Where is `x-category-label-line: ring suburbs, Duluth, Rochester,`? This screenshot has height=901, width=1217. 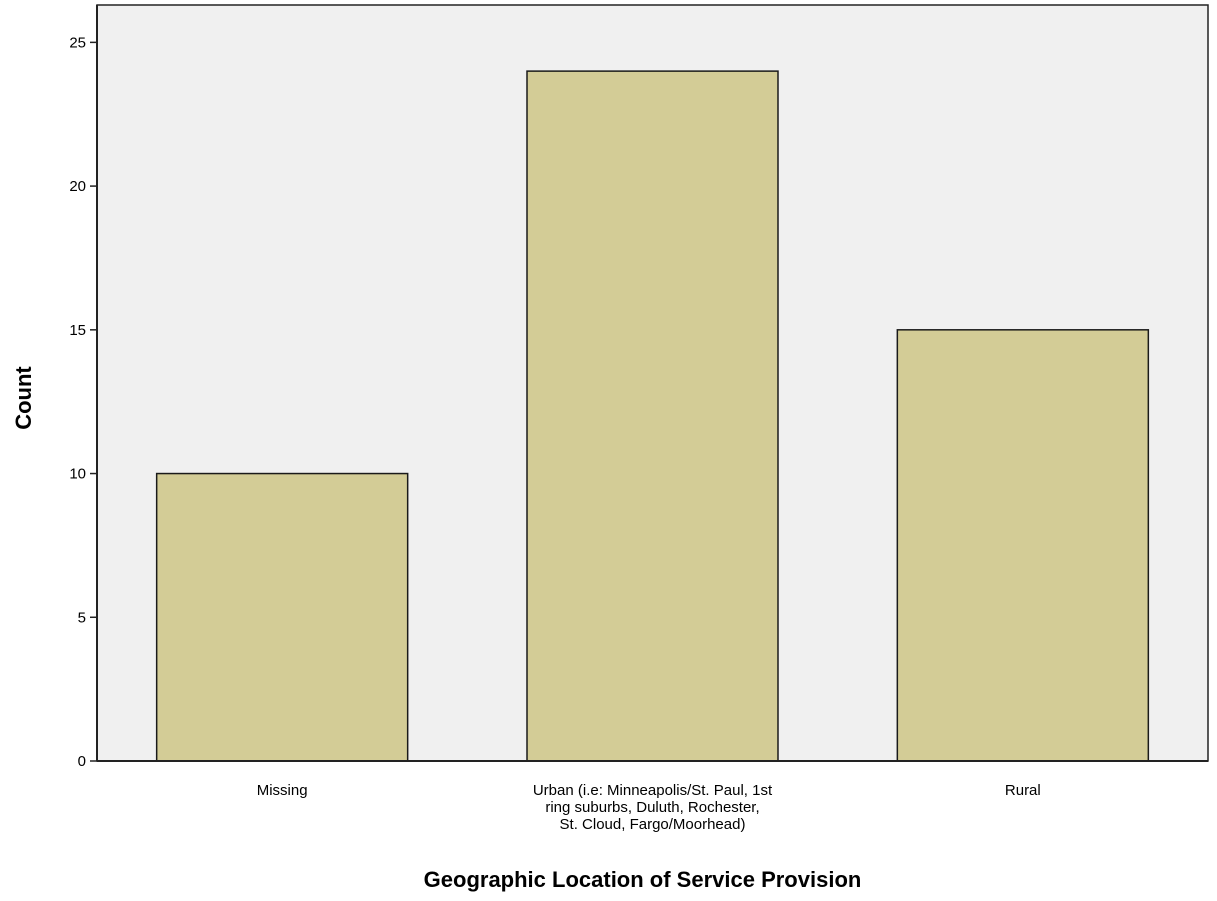 x-category-label-line: ring suburbs, Duluth, Rochester, is located at coordinates (652, 807).